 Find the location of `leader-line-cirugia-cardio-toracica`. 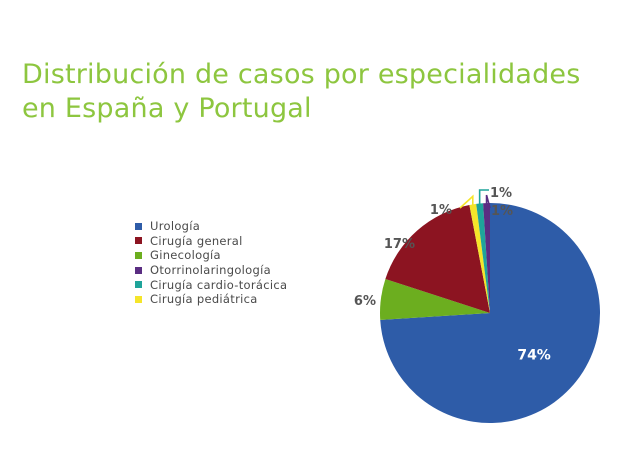

leader-line-cirugia-cardio-toracica is located at coordinates (483, 197).